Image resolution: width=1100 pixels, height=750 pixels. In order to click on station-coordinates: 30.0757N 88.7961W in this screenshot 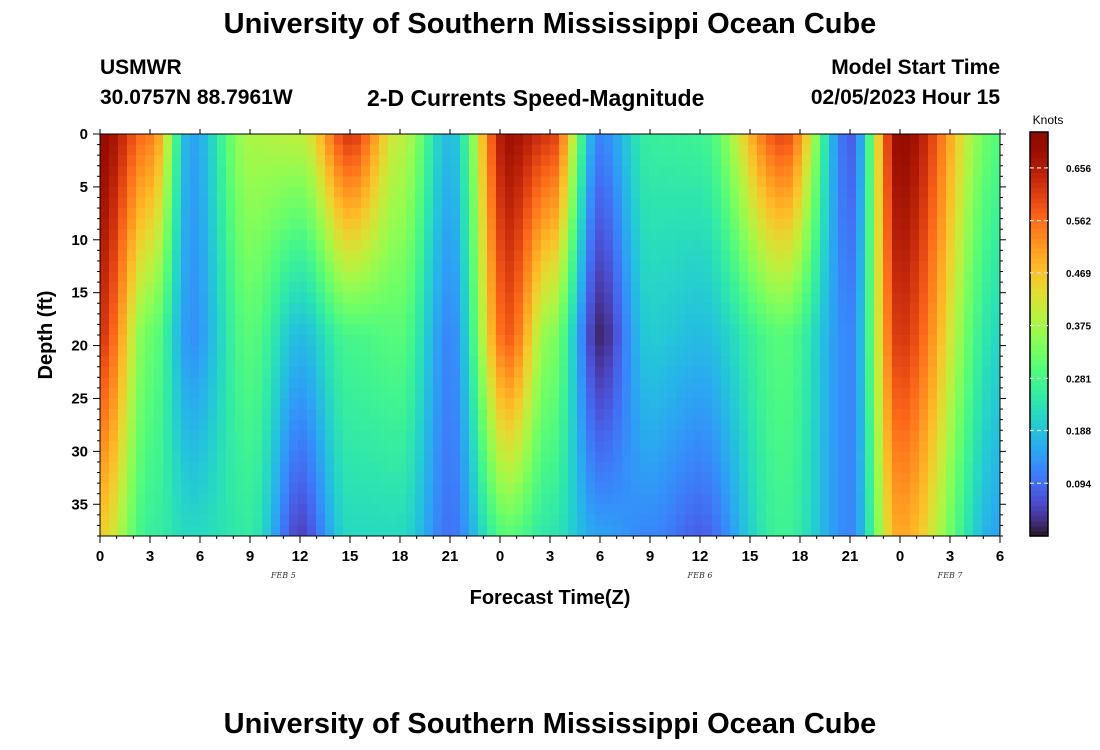, I will do `click(196, 97)`.